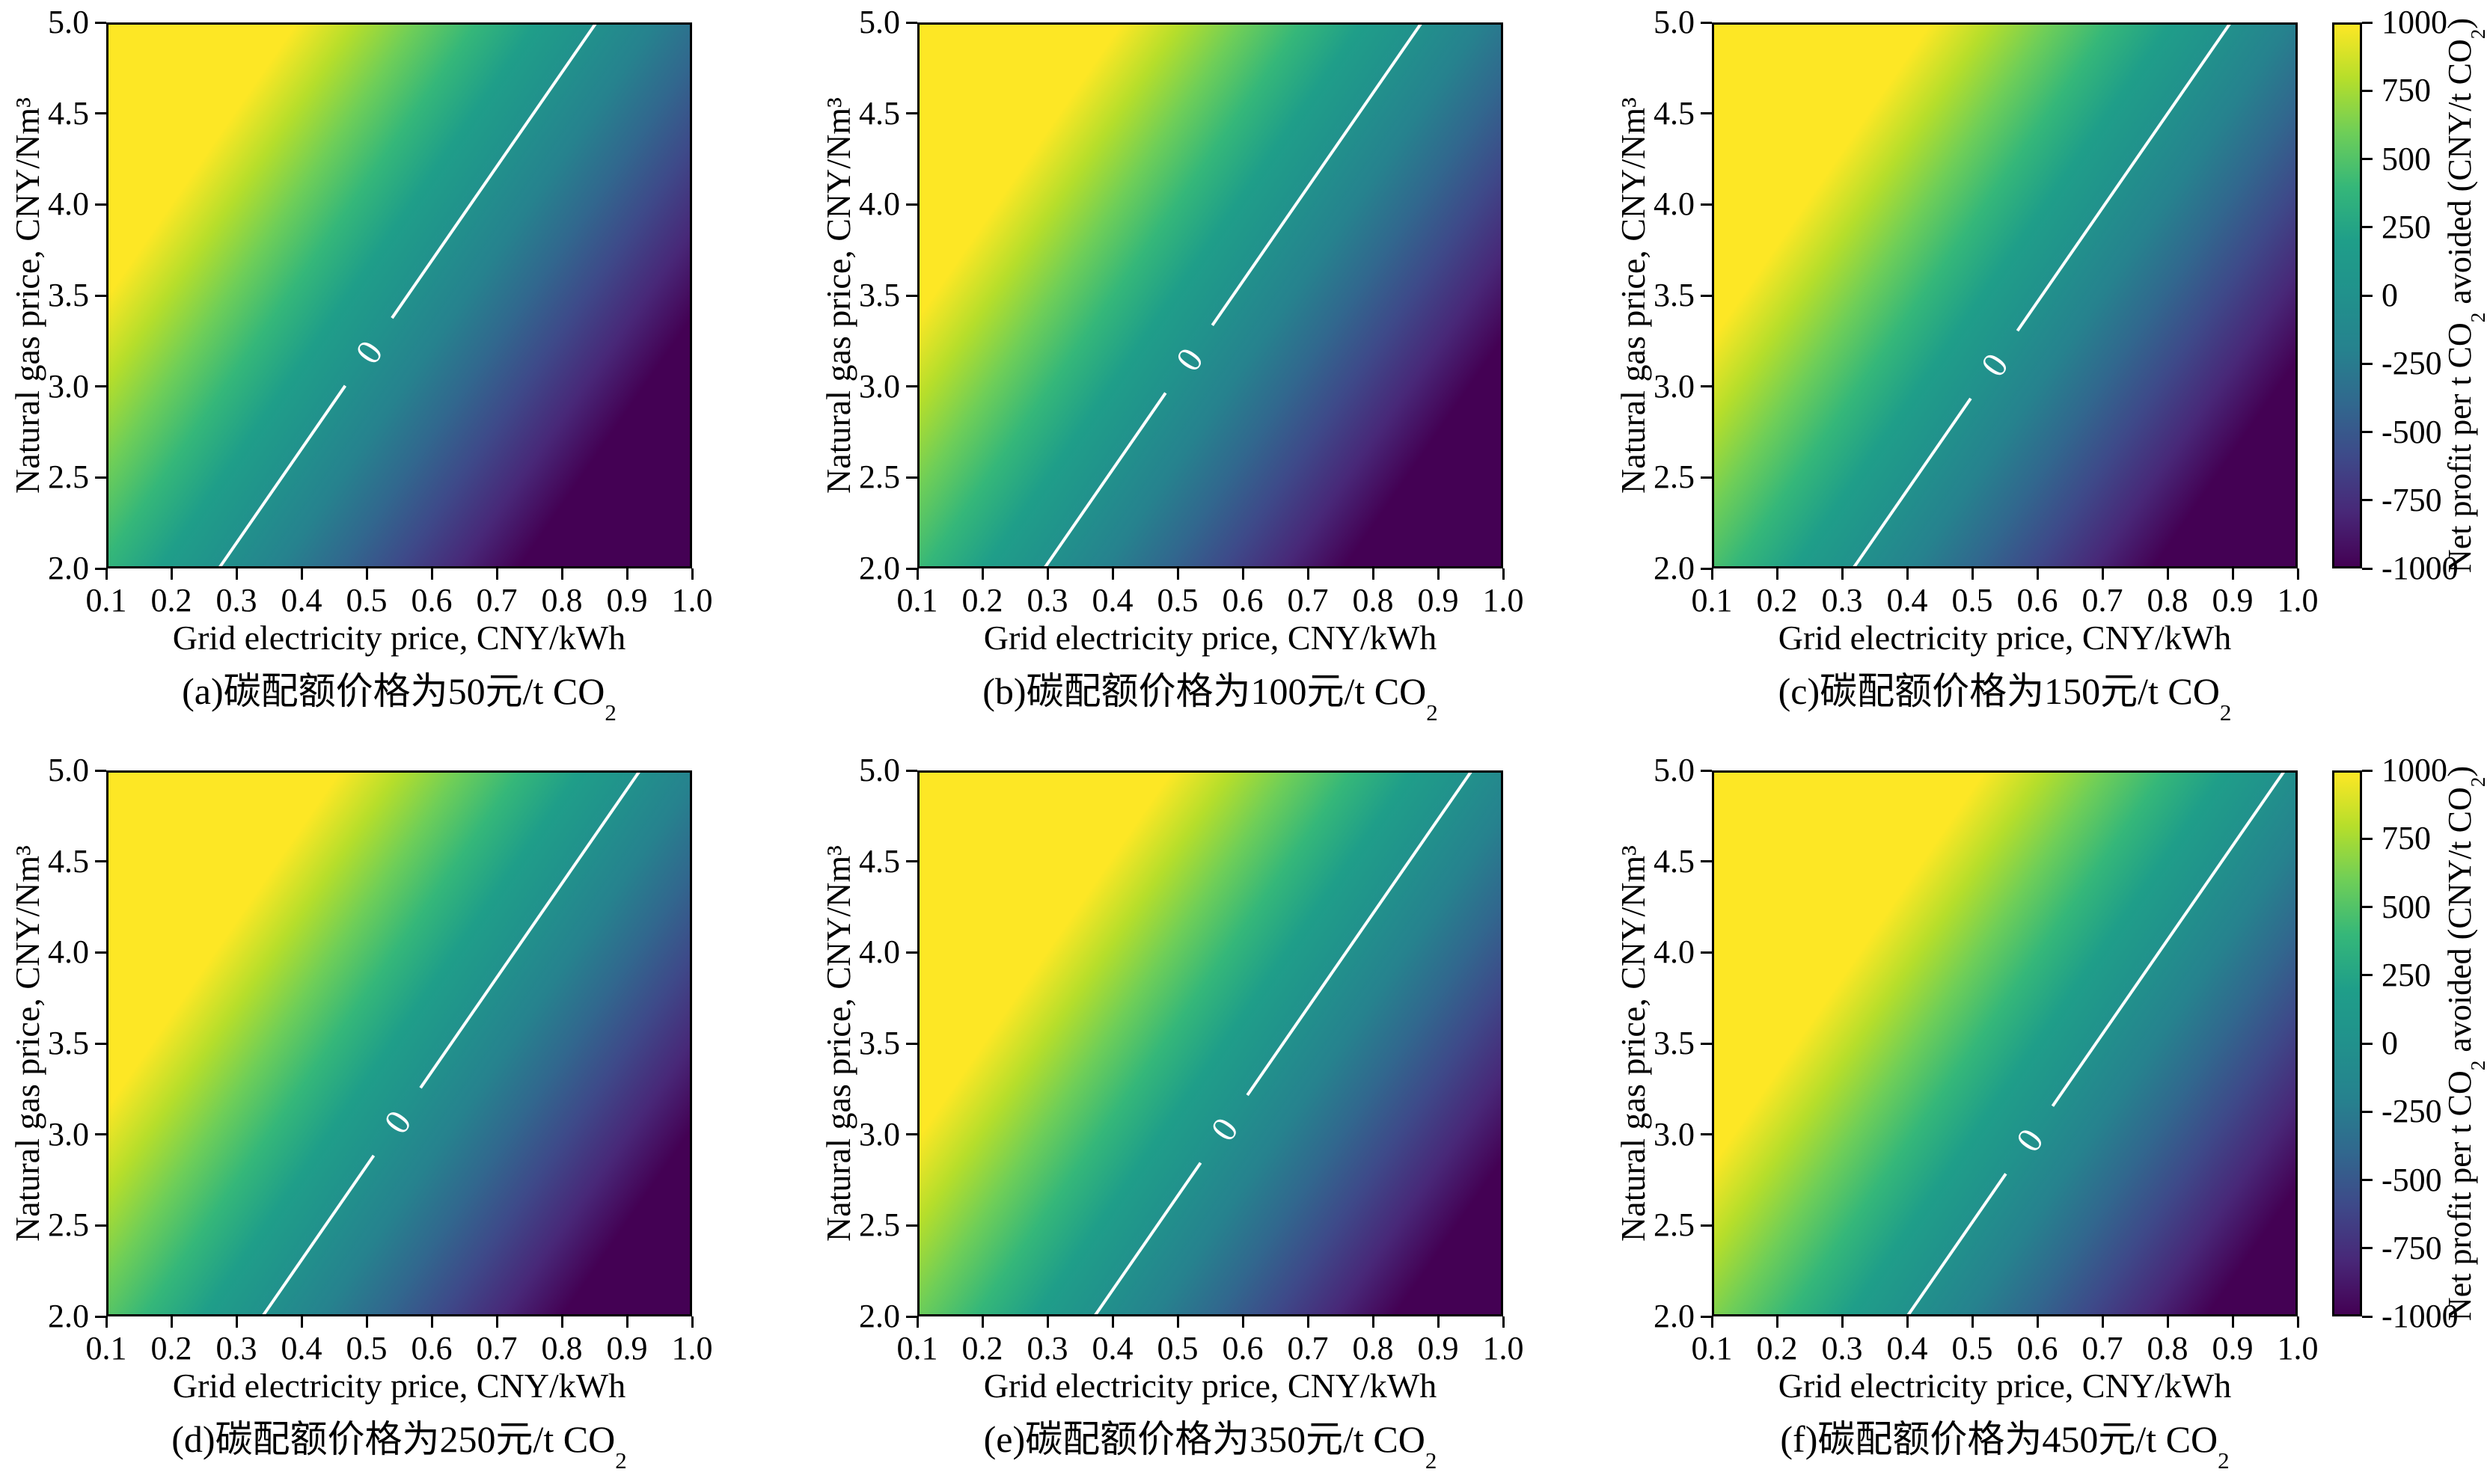  I want to click on heatmap-canvas-c: 0, so click(2005, 295).